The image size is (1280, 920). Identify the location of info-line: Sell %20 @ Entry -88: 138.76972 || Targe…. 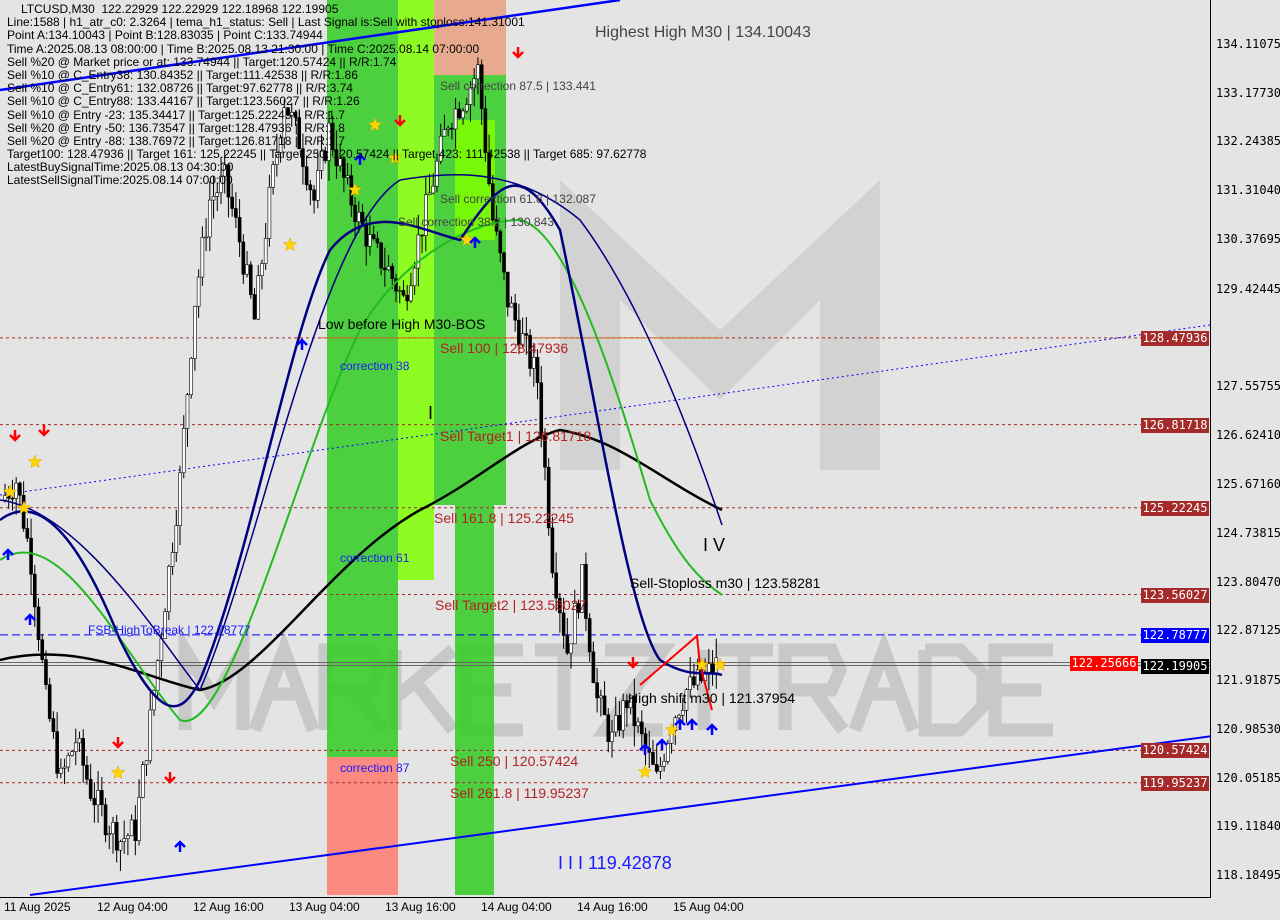
(176, 140).